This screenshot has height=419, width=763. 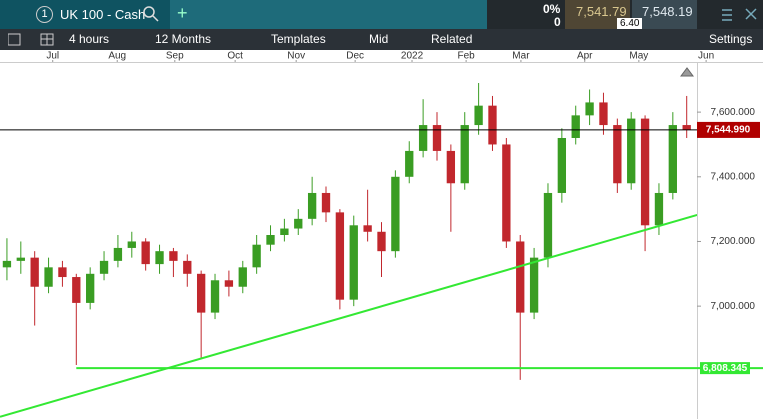 I want to click on support-label: 6,808.345, so click(x=725, y=368).